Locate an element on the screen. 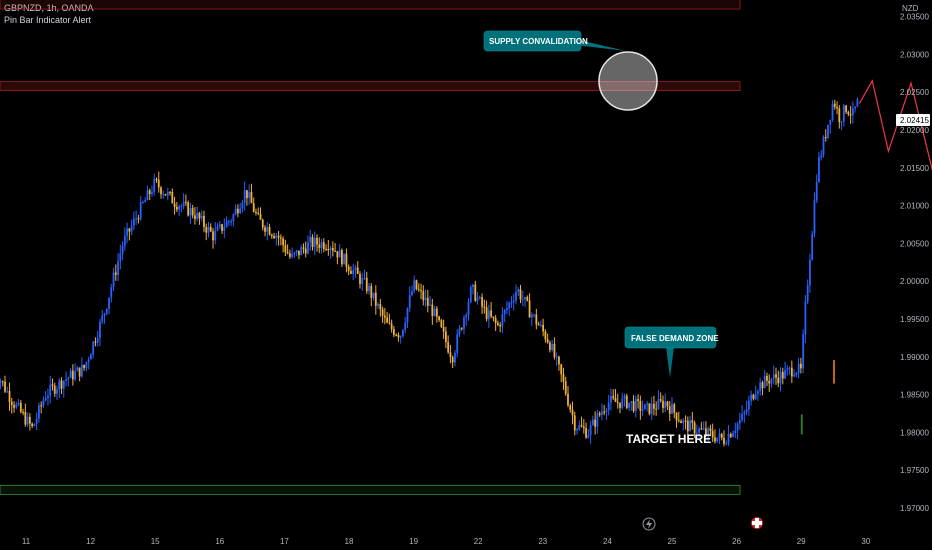 This screenshot has width=932, height=550. current-price-tag is located at coordinates (913, 120).